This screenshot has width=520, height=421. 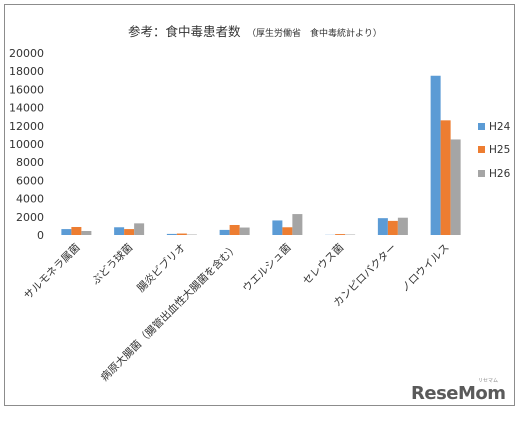 What do you see at coordinates (161, 268) in the screenshot?
I see `x-category-label: 腸炎ビブリオ` at bounding box center [161, 268].